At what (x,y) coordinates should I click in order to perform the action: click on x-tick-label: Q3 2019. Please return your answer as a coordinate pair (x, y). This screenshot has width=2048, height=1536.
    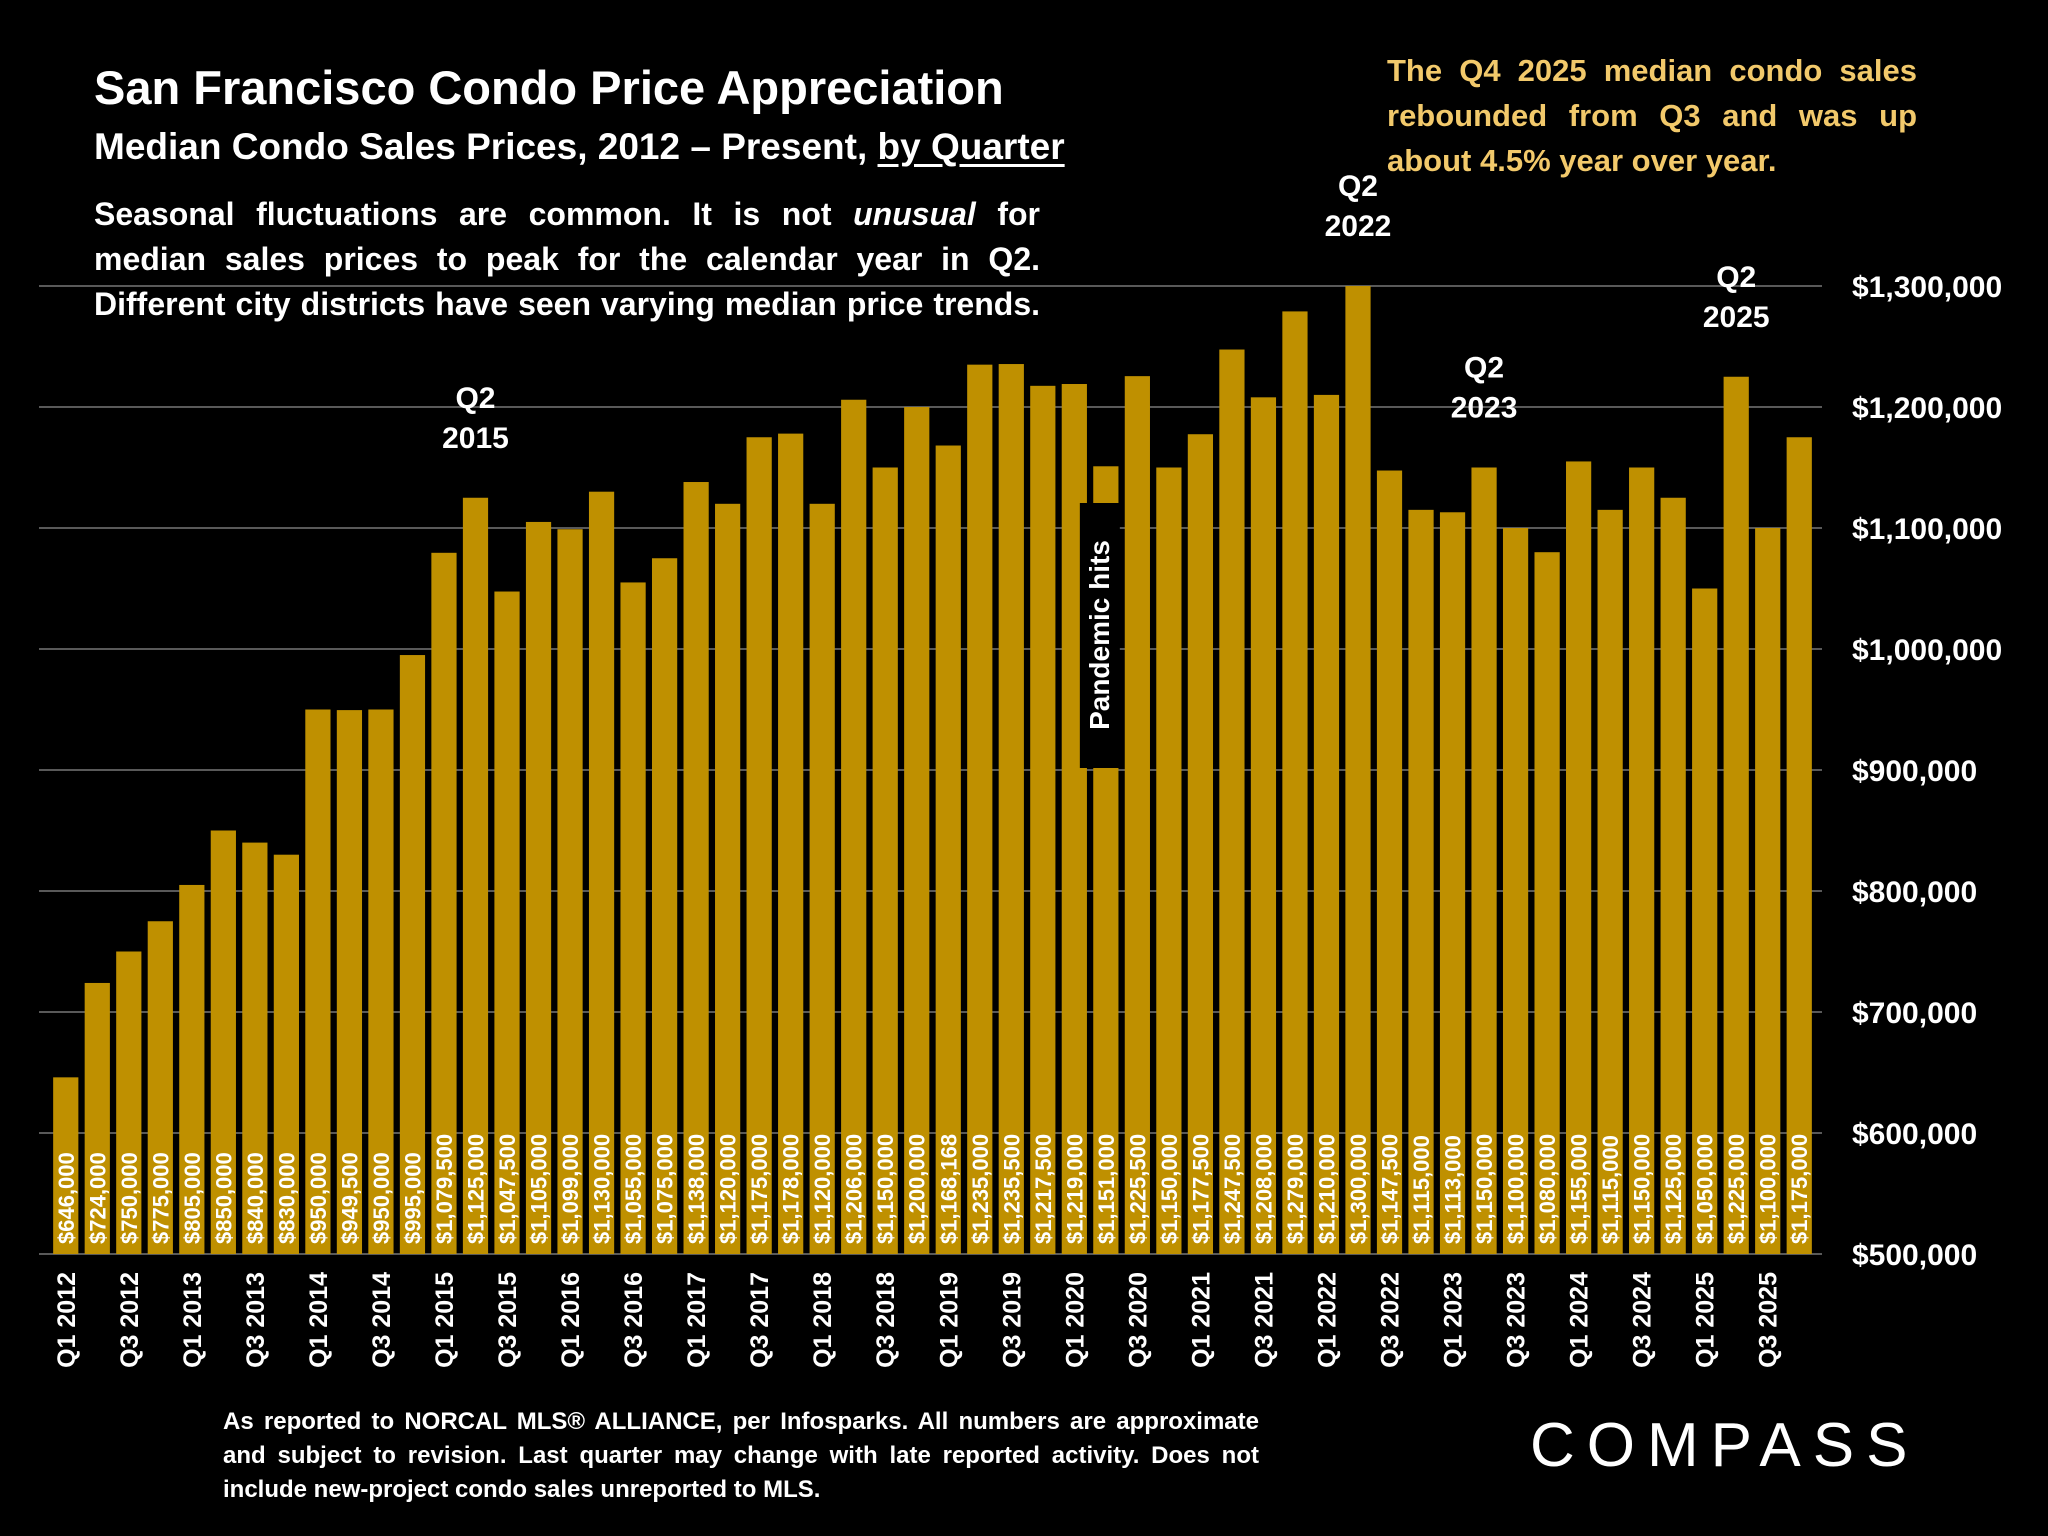
    Looking at the image, I should click on (1012, 1320).